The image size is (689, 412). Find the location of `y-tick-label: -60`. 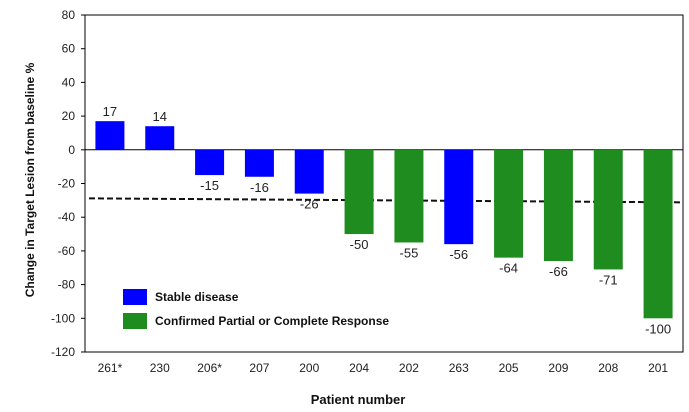

y-tick-label: -60 is located at coordinates (67, 251).